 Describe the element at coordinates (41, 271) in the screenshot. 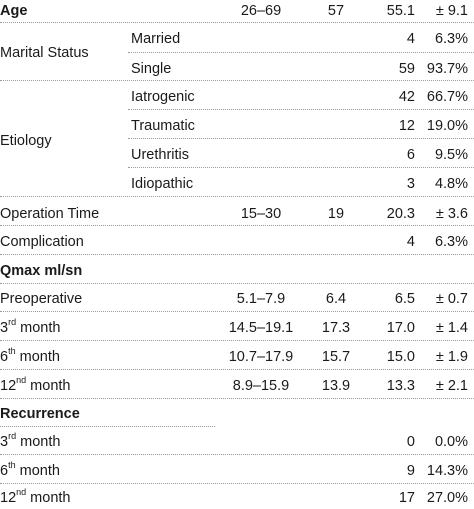

I see `section-heading: Qmax ml/sn` at that location.